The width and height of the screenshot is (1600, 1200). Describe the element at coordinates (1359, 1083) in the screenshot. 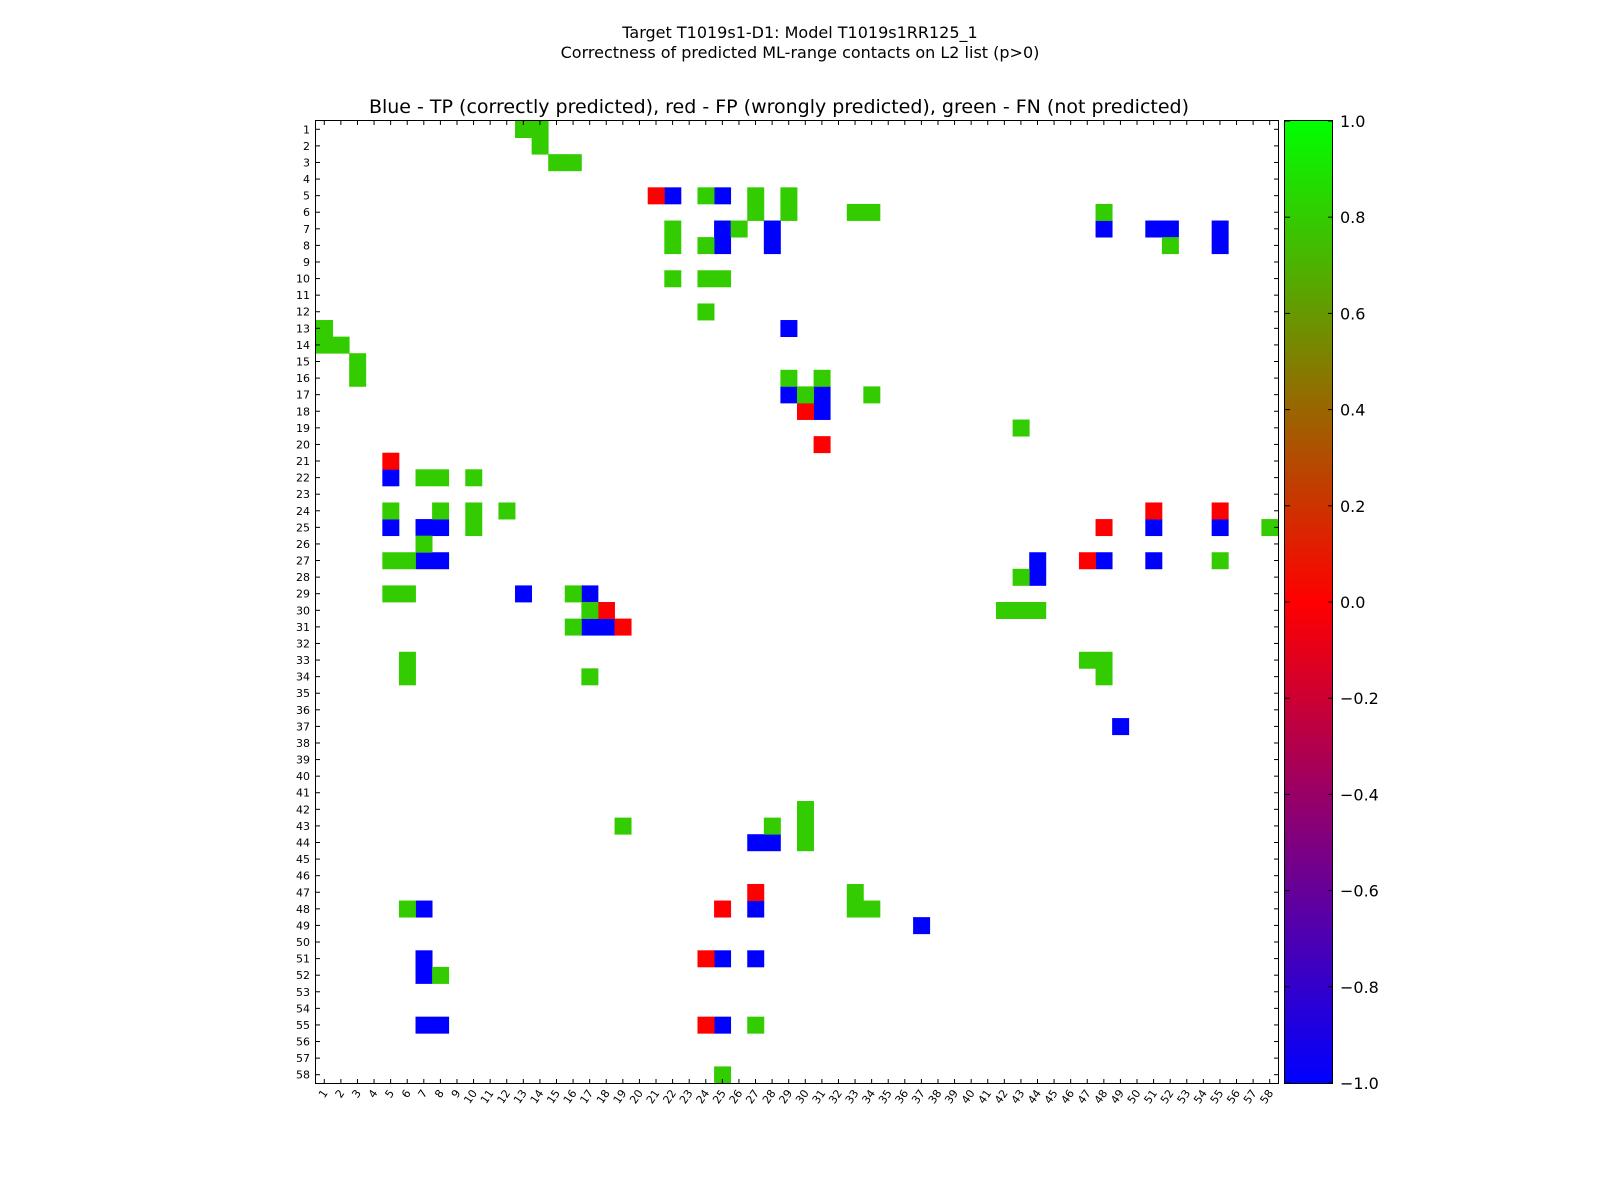

I see `colorbar-tick-label-10: −1.0` at that location.